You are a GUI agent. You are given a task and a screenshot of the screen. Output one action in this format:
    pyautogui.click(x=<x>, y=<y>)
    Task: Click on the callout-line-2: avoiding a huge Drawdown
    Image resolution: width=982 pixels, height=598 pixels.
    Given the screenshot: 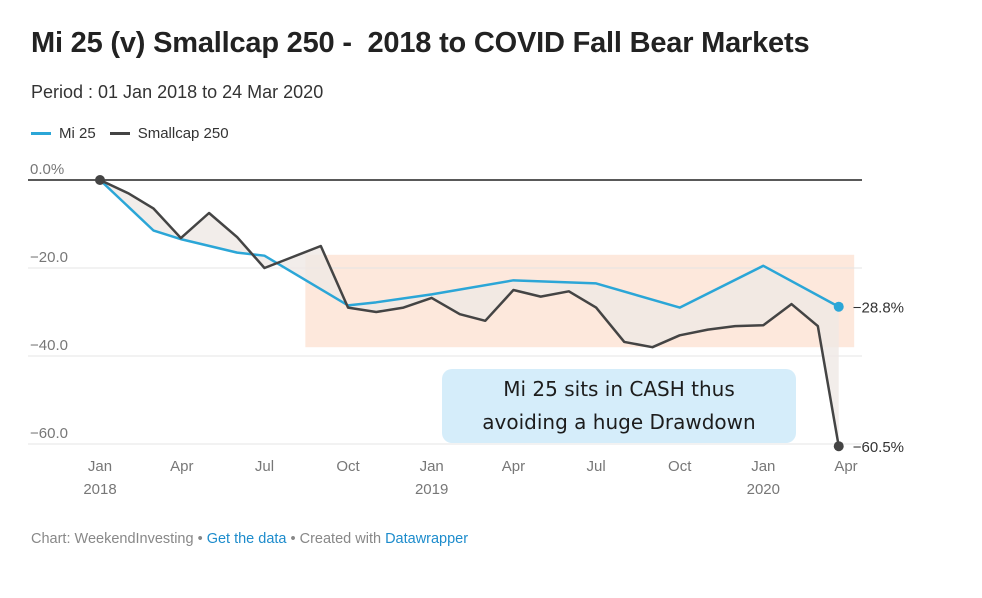 What is the action you would take?
    pyautogui.click(x=619, y=422)
    